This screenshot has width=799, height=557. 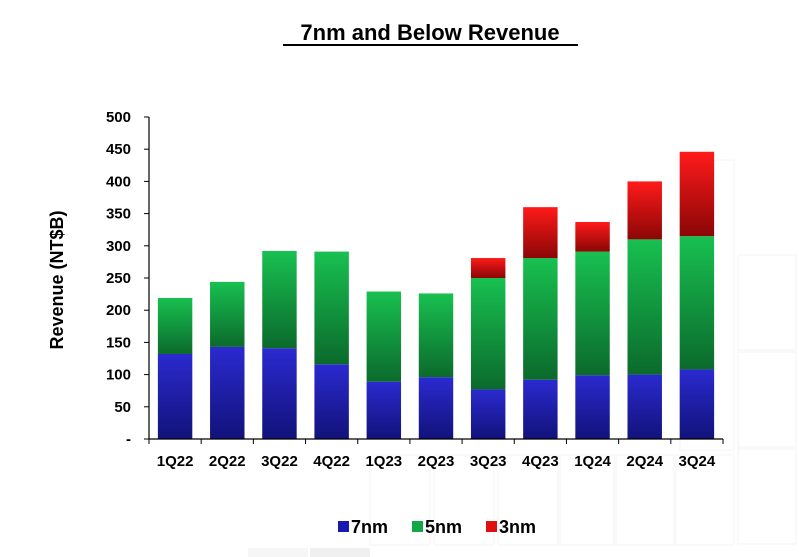 I want to click on y-tick-label: 500, so click(x=118, y=117).